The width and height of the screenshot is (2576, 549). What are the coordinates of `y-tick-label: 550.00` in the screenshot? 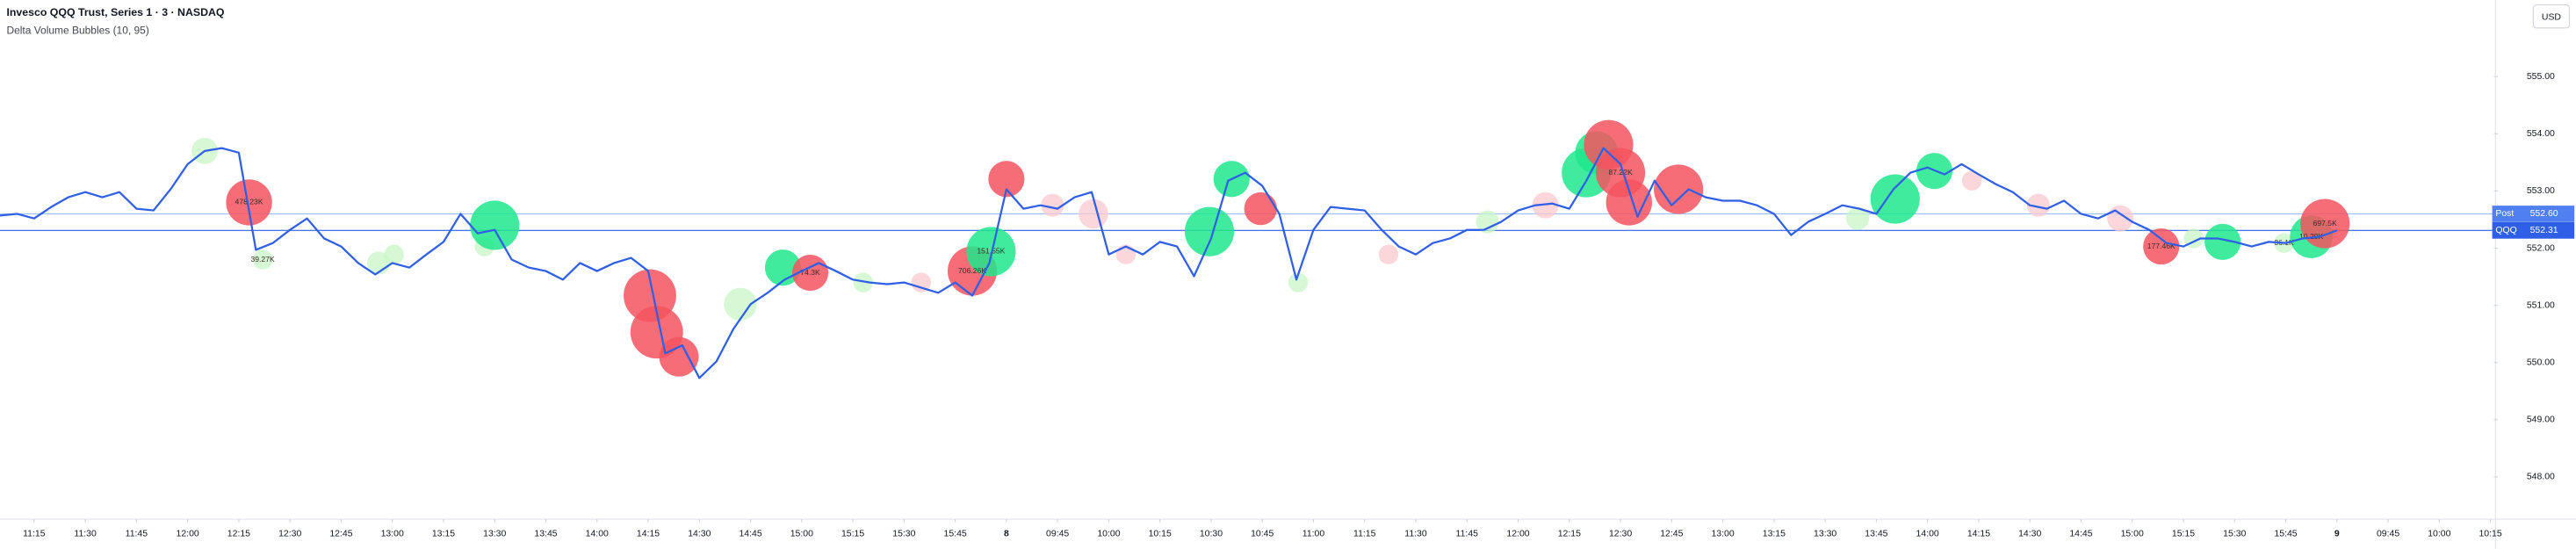 It's located at (2541, 362).